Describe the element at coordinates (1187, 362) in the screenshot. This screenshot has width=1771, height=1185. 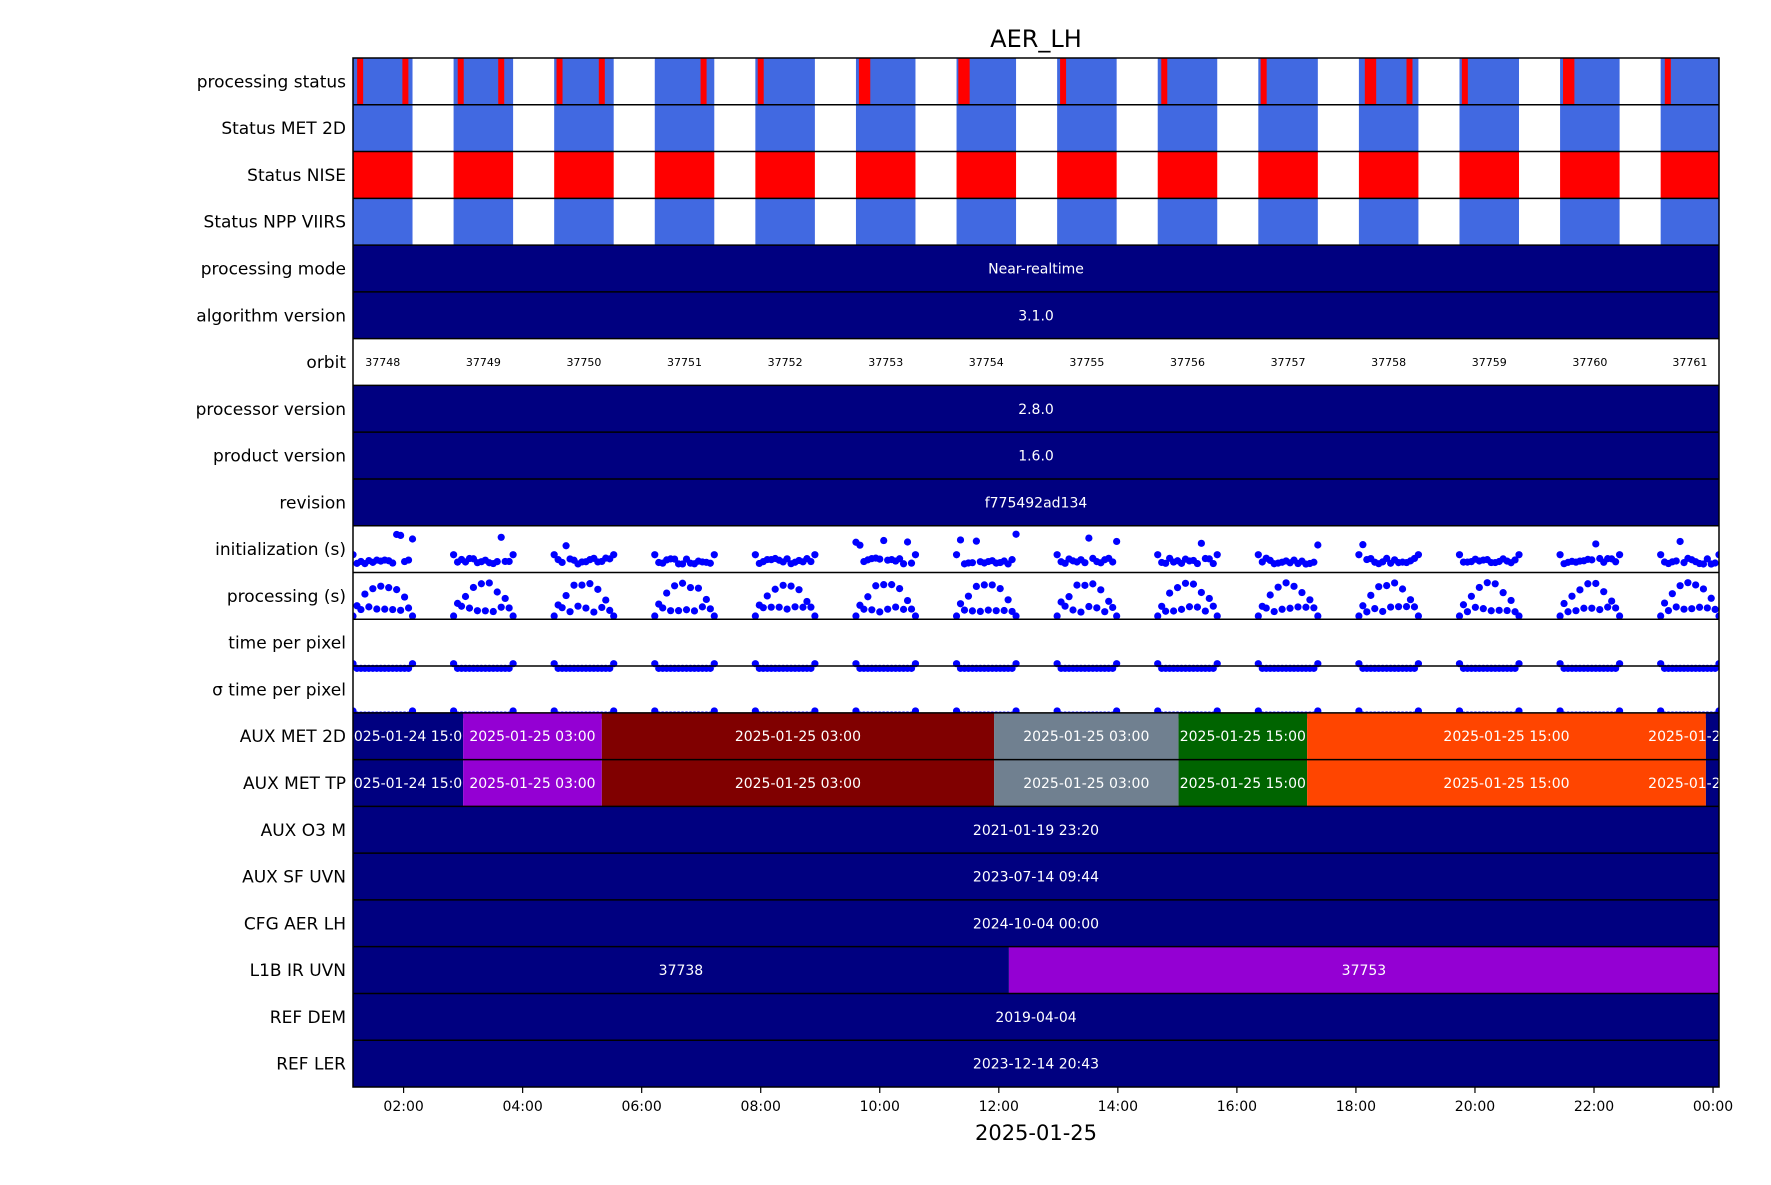
I see `orbit-number: 37756` at that location.